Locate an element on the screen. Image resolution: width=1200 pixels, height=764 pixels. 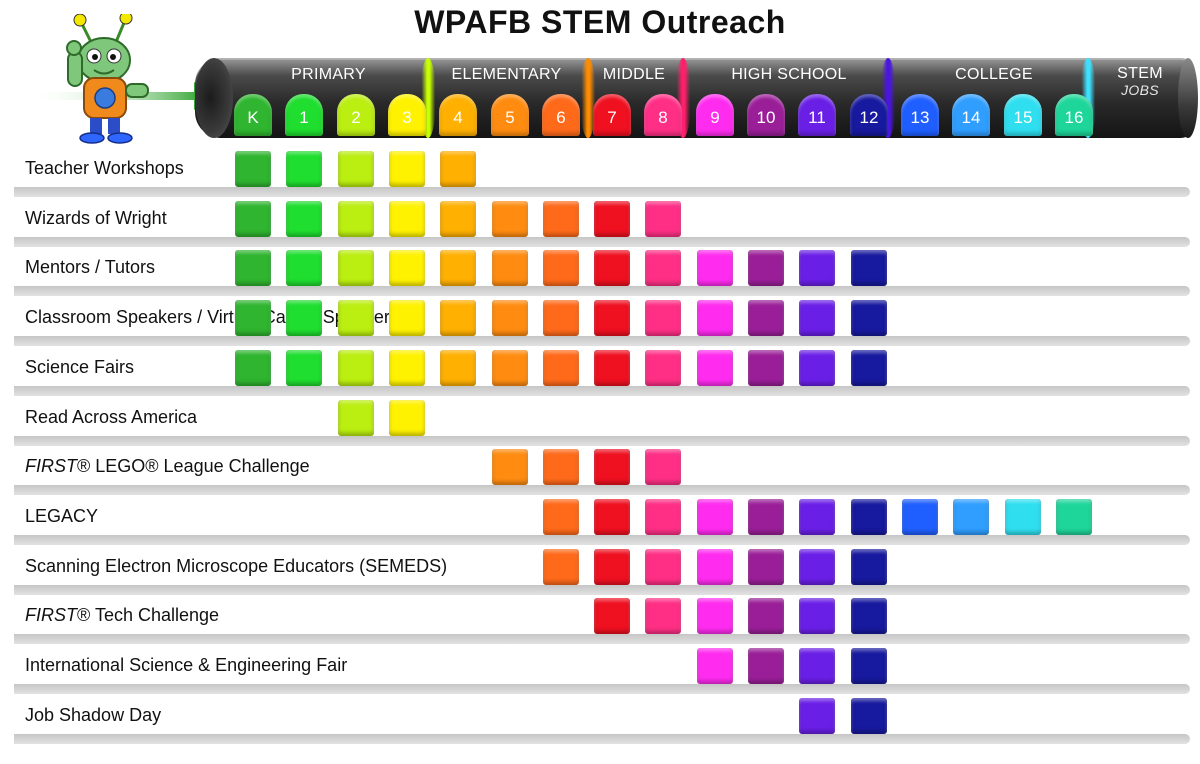
grade-tab-9: 9 is located at coordinates (715, 115).